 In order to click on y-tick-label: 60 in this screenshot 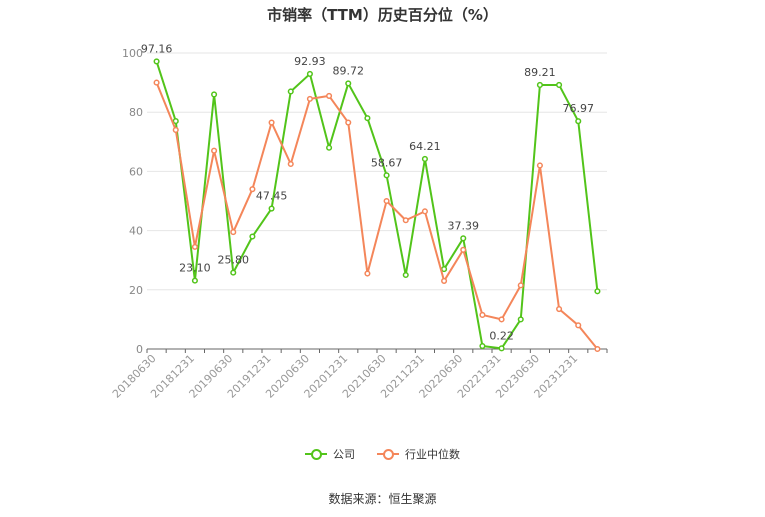, I will do `click(136, 171)`.